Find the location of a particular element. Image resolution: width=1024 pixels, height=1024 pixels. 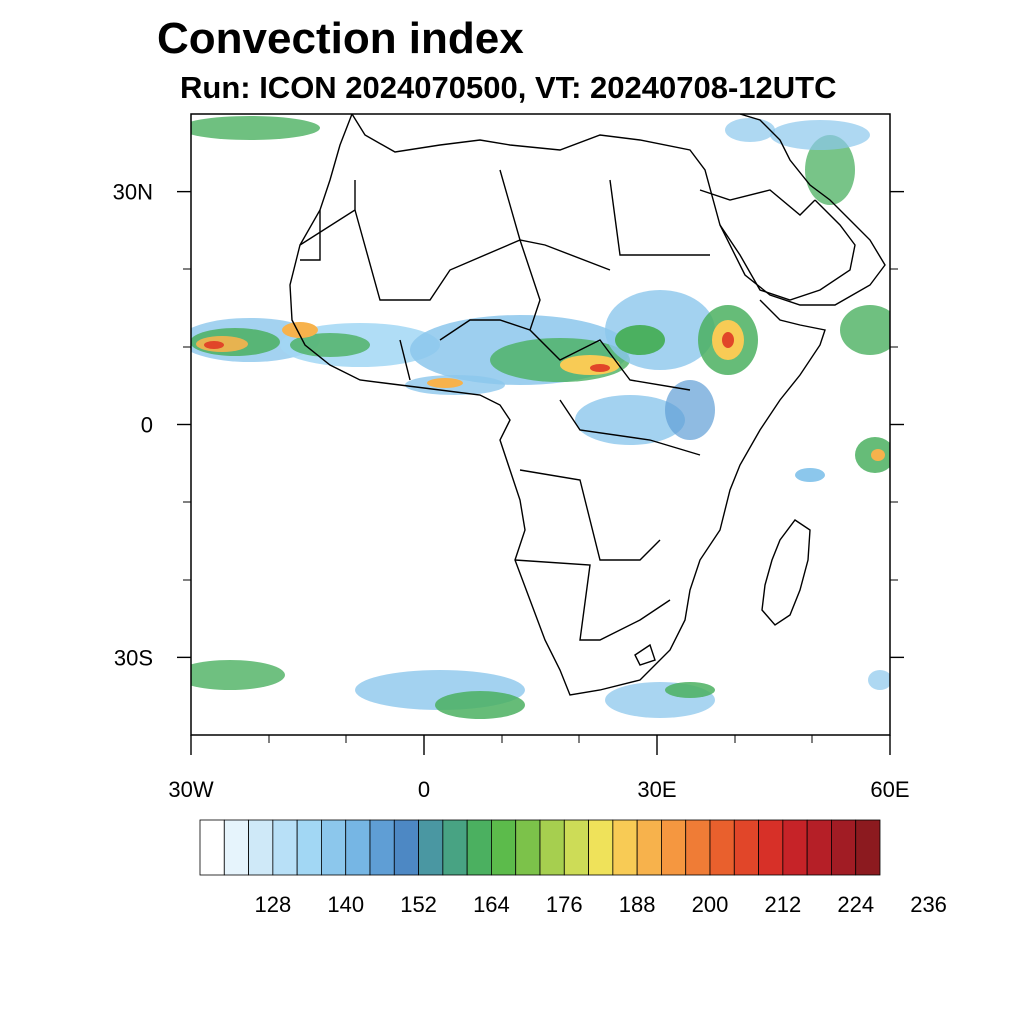

colorbar-label: 200 is located at coordinates (710, 904).